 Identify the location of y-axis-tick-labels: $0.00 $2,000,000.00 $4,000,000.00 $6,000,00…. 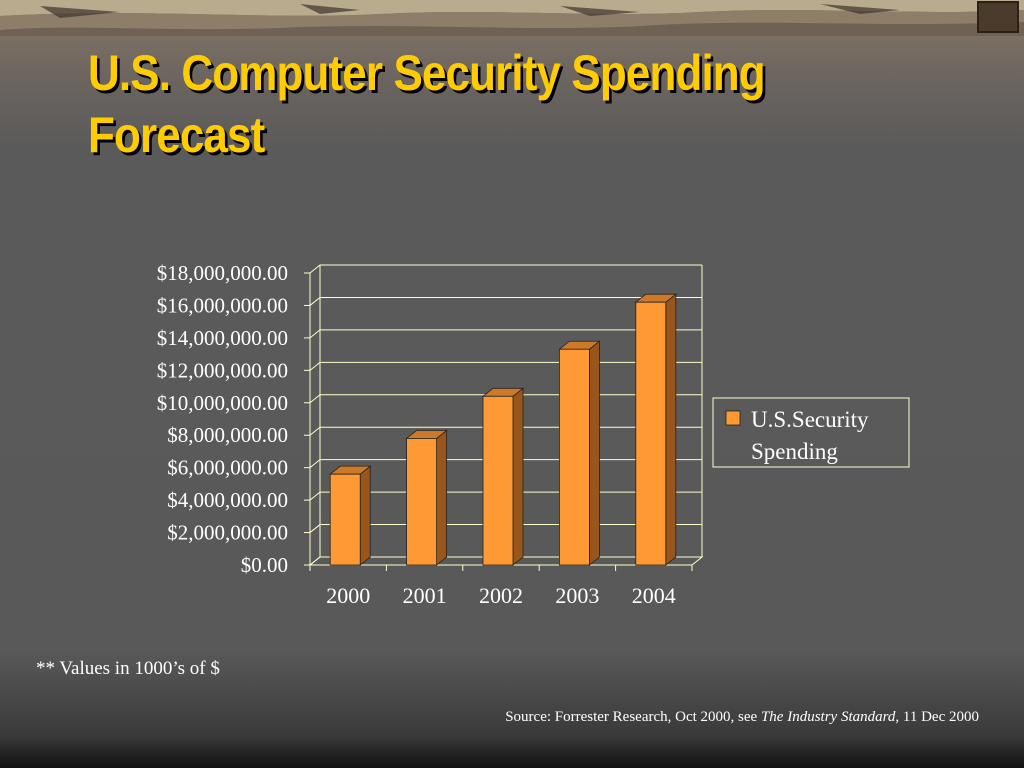
(222, 419).